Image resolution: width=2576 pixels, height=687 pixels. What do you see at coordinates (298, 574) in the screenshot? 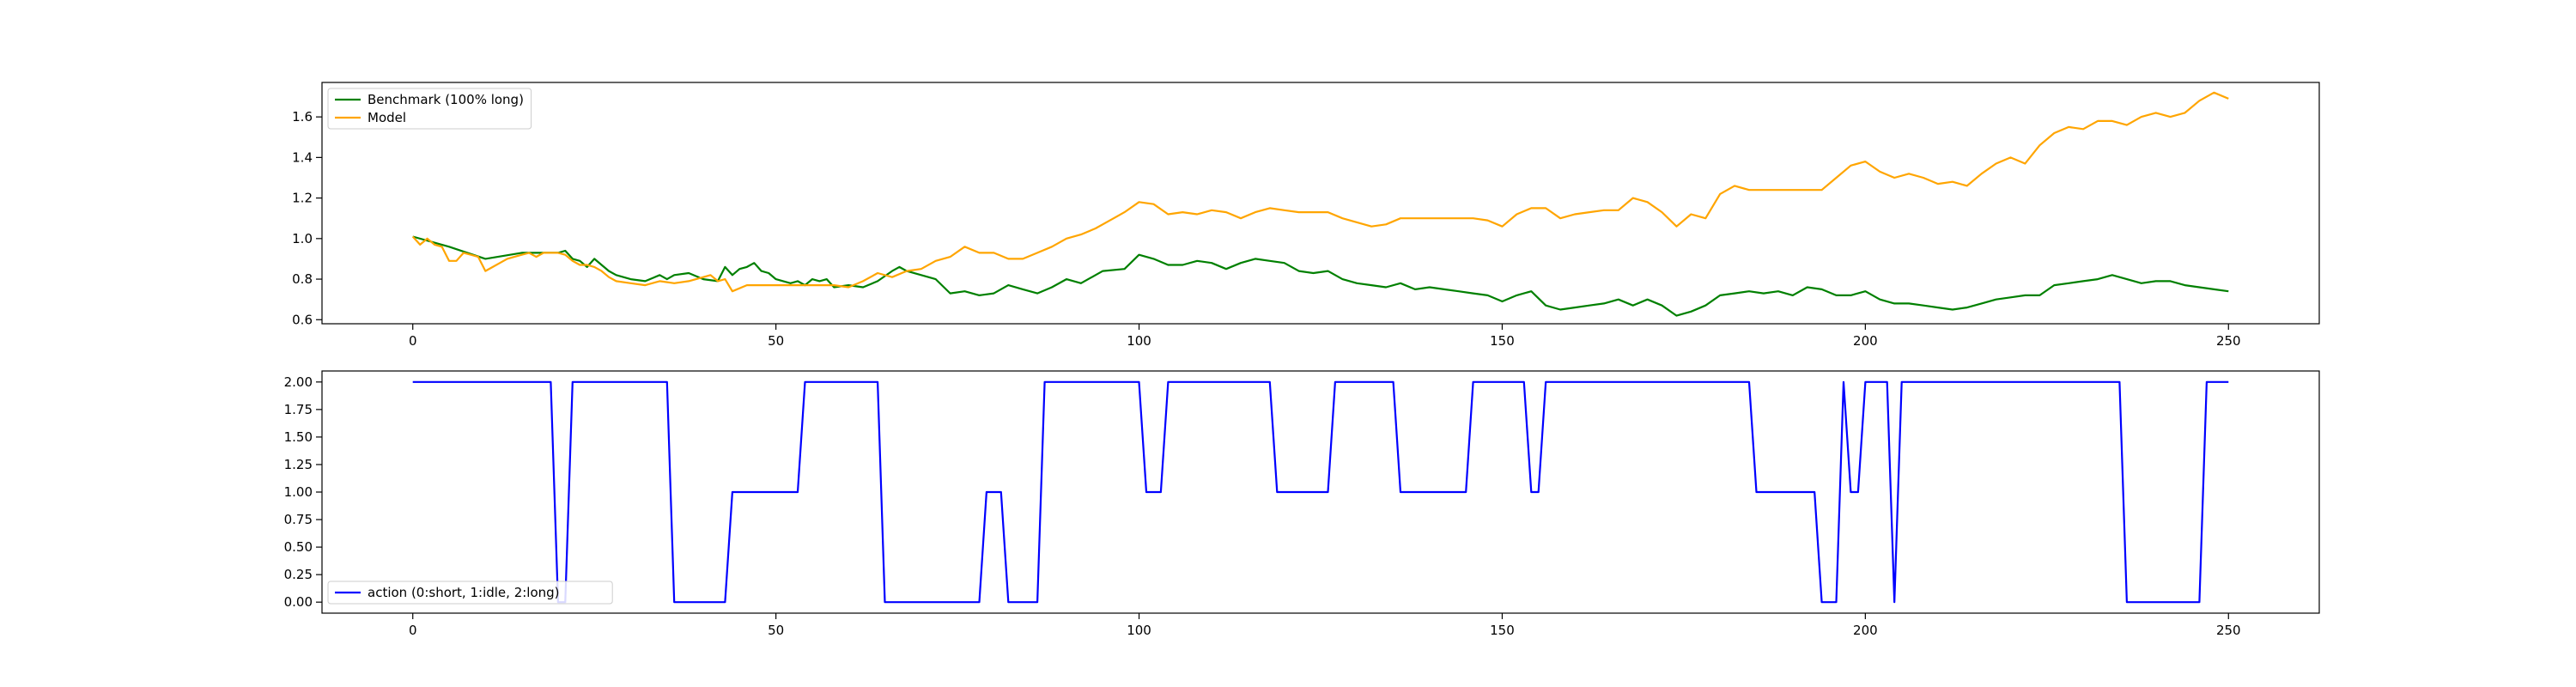
I see `y-tick-label: 0.25` at bounding box center [298, 574].